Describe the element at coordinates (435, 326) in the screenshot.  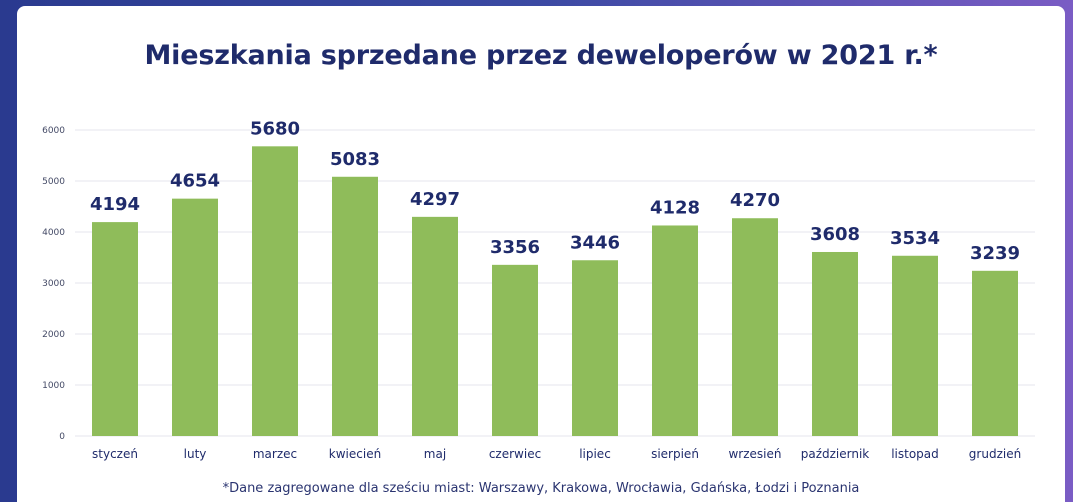
I see `bar-maj` at that location.